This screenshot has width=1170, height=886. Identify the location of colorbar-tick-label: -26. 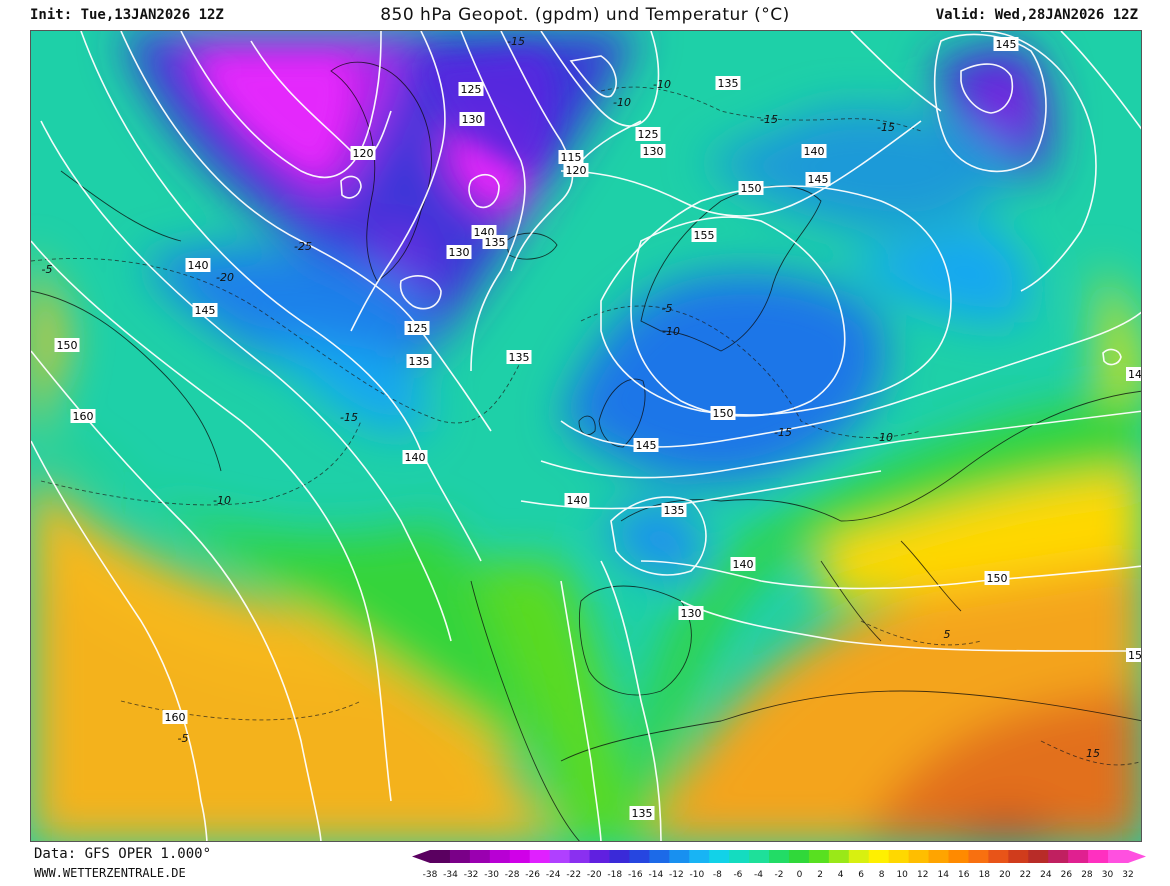
(532, 875).